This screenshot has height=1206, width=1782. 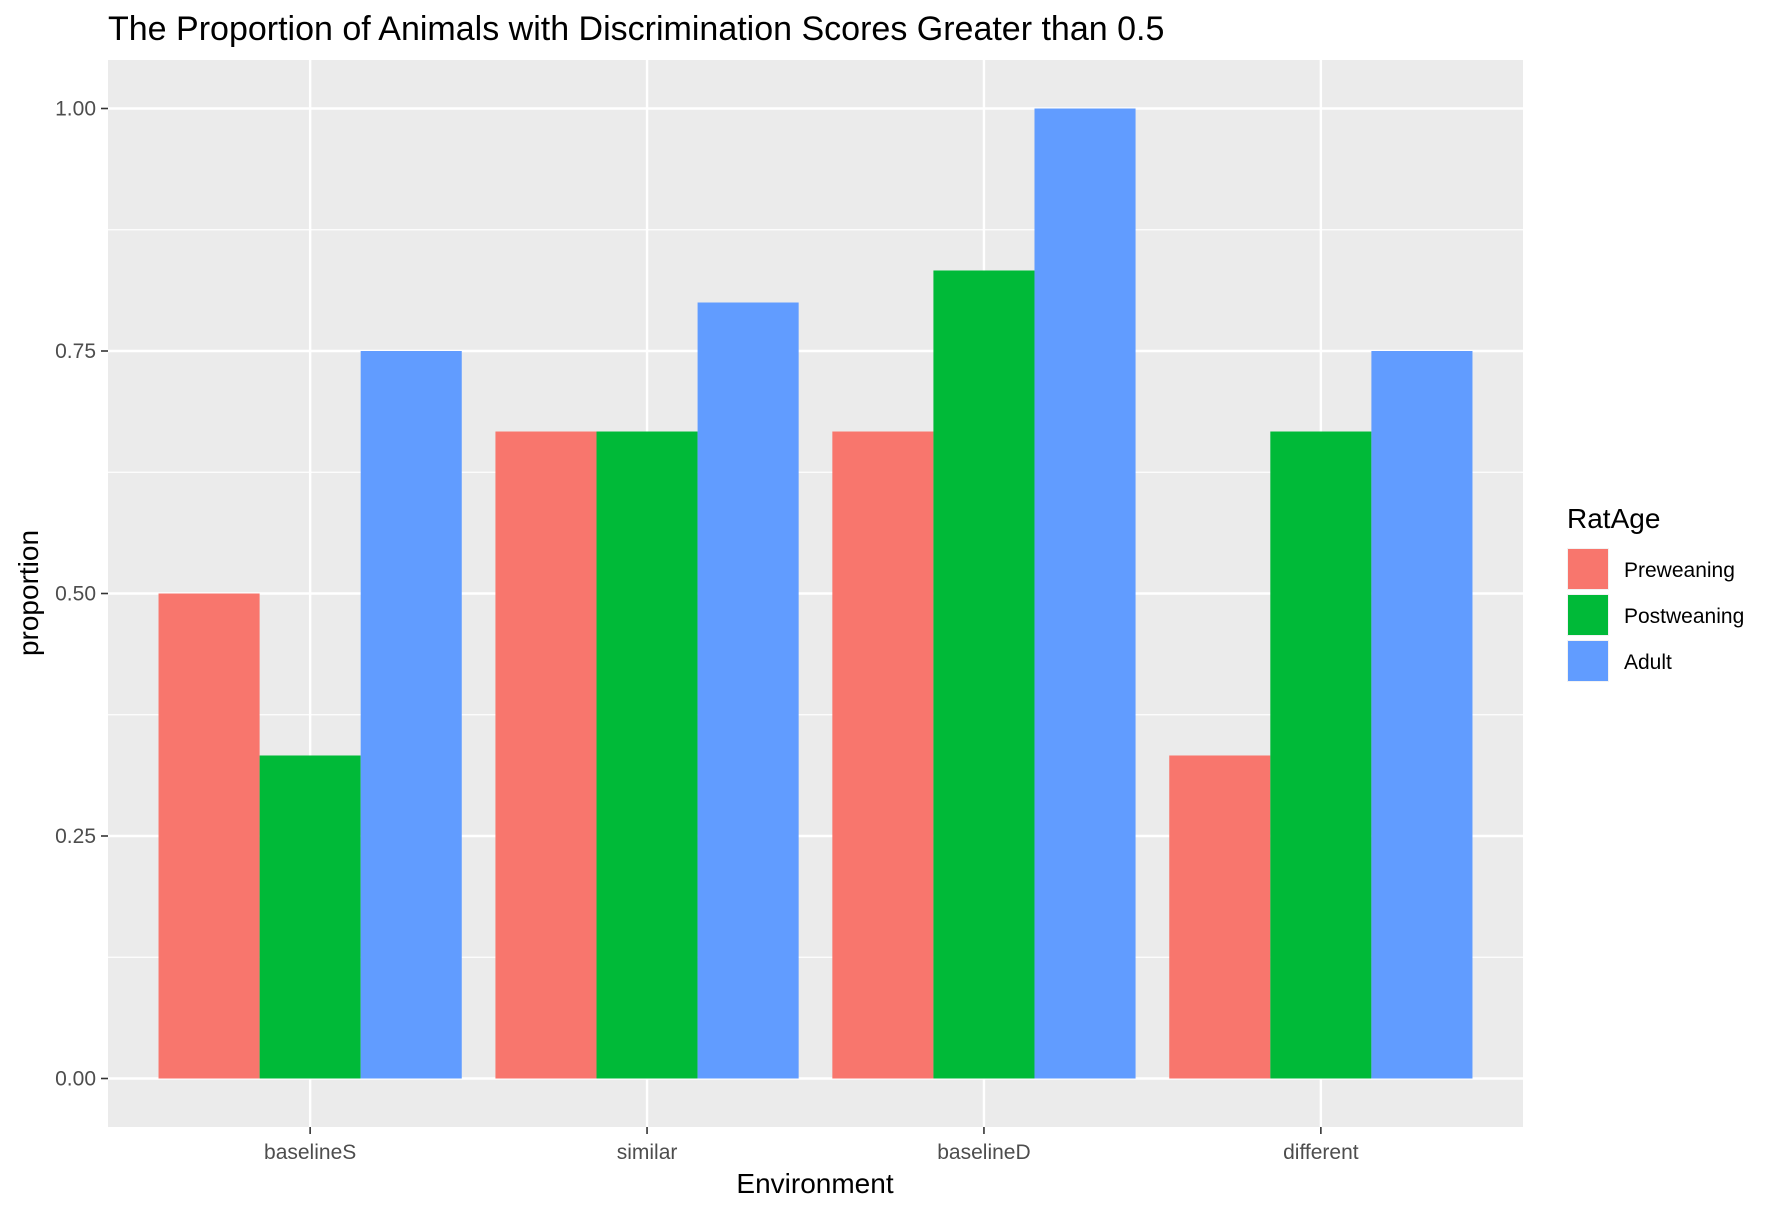 I want to click on x-axis-title: Environment, so click(x=814, y=1183).